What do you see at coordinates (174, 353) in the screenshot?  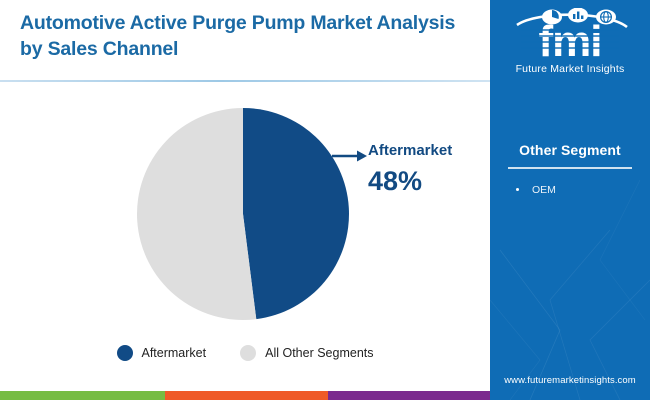 I see `legend-label: Aftermarket` at bounding box center [174, 353].